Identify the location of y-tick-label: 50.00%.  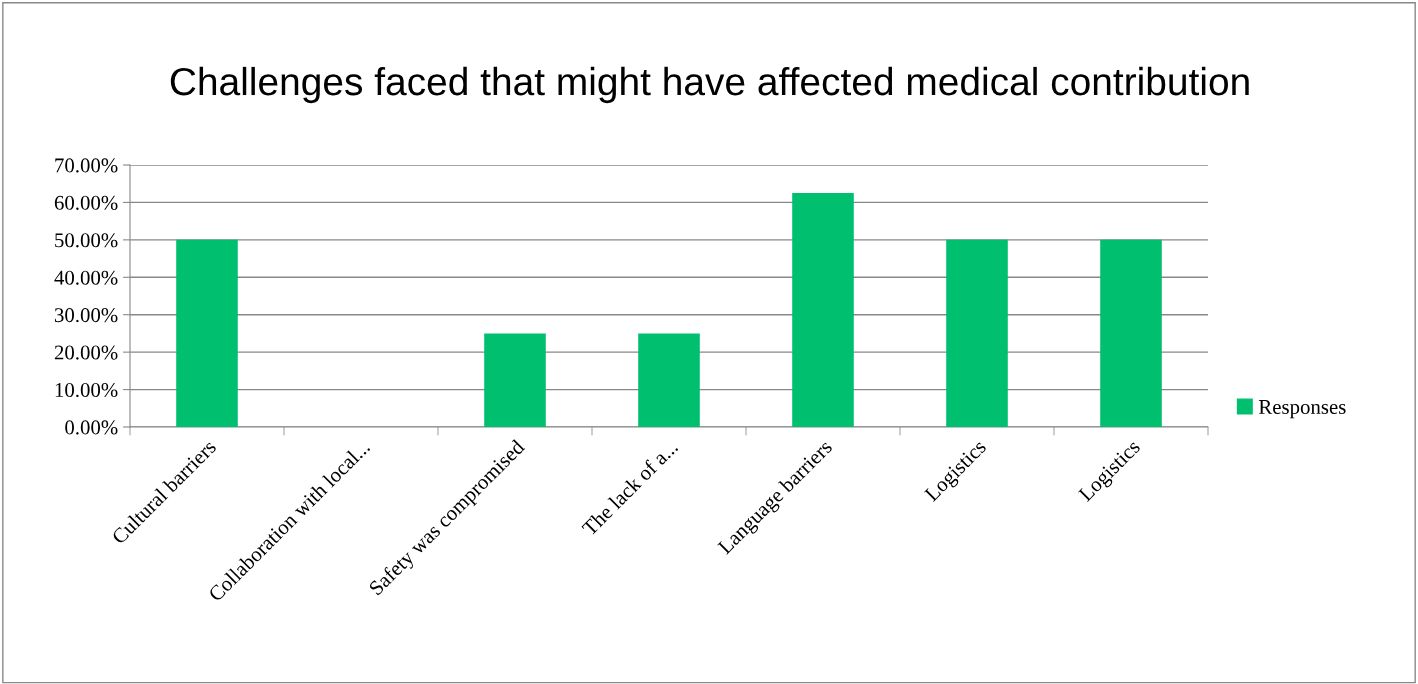
(86, 240).